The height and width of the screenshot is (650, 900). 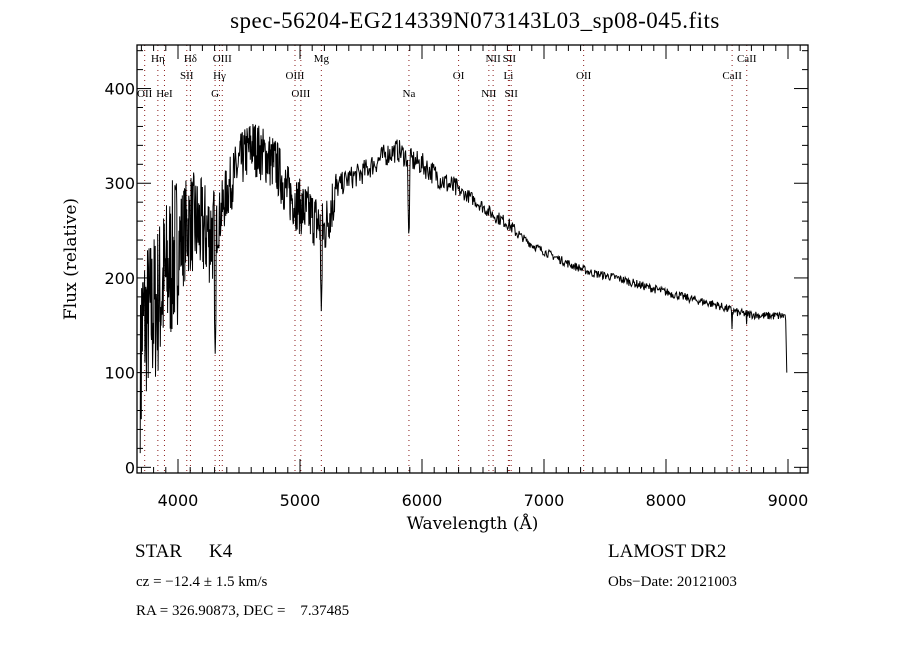 What do you see at coordinates (788, 500) in the screenshot?
I see `x-tick-label: 9000` at bounding box center [788, 500].